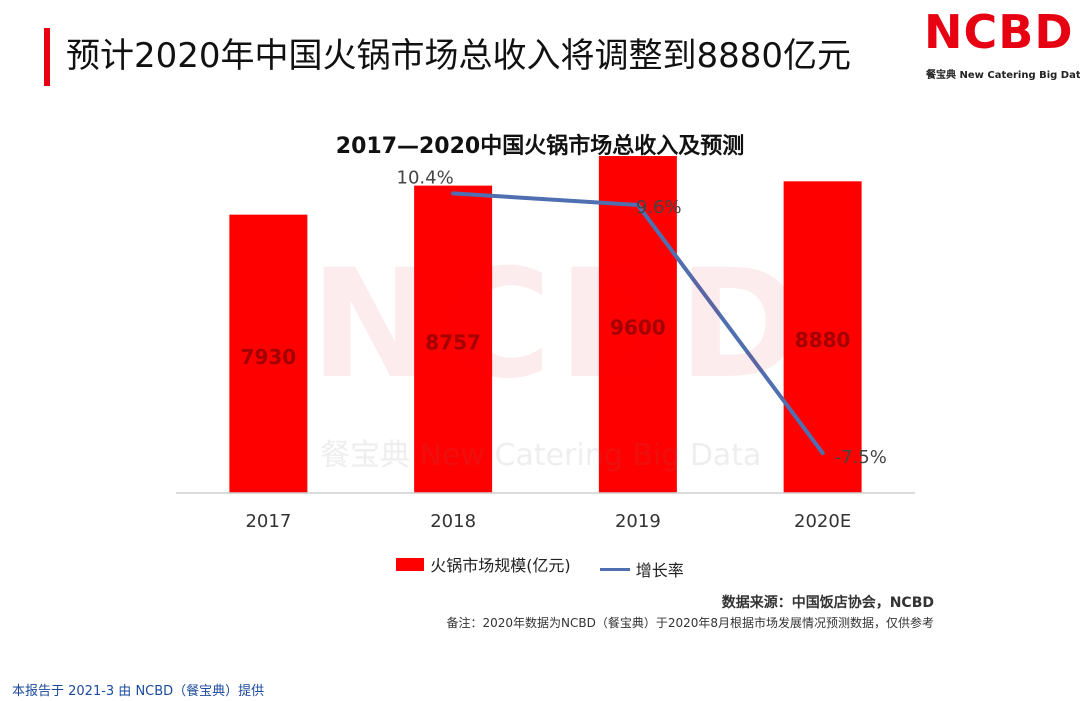  I want to click on growth-rate-label-2018: 10.4%, so click(425, 177).